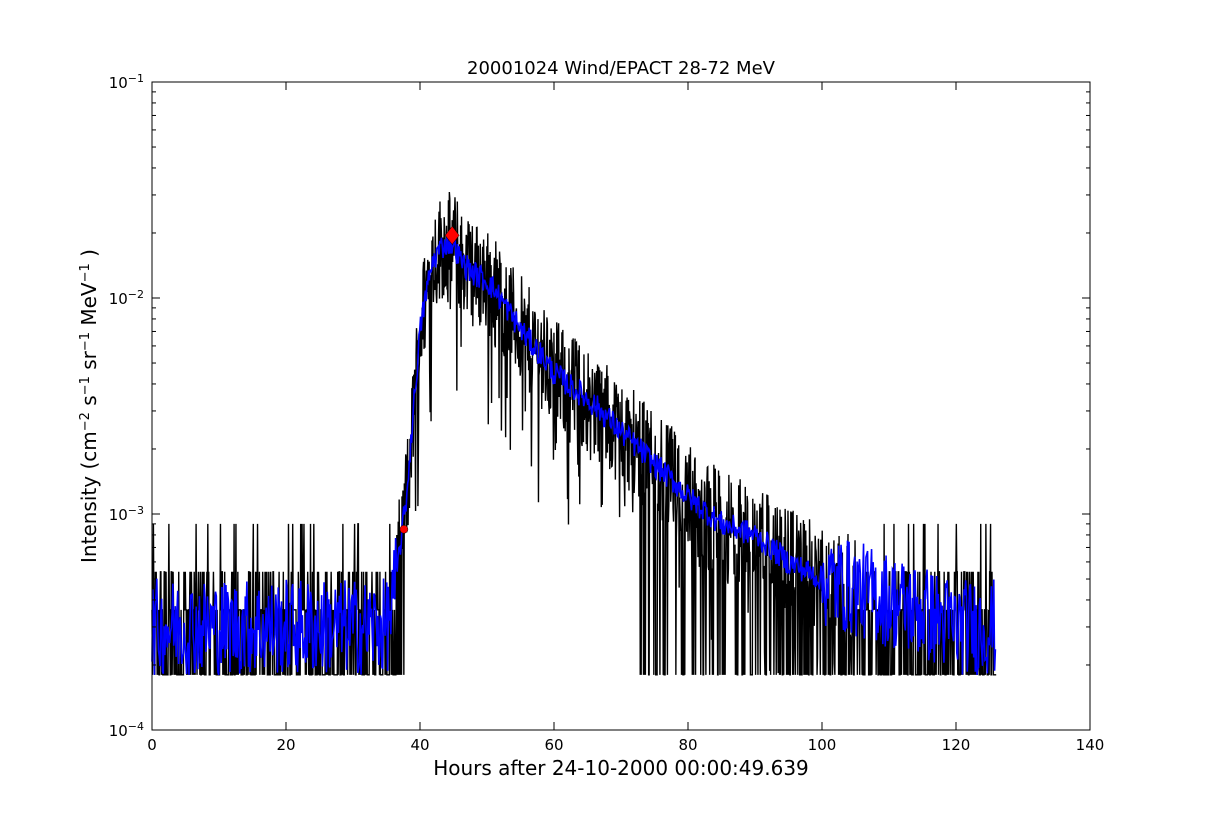 The image size is (1212, 816). I want to click on x-tick-label: 120, so click(956, 745).